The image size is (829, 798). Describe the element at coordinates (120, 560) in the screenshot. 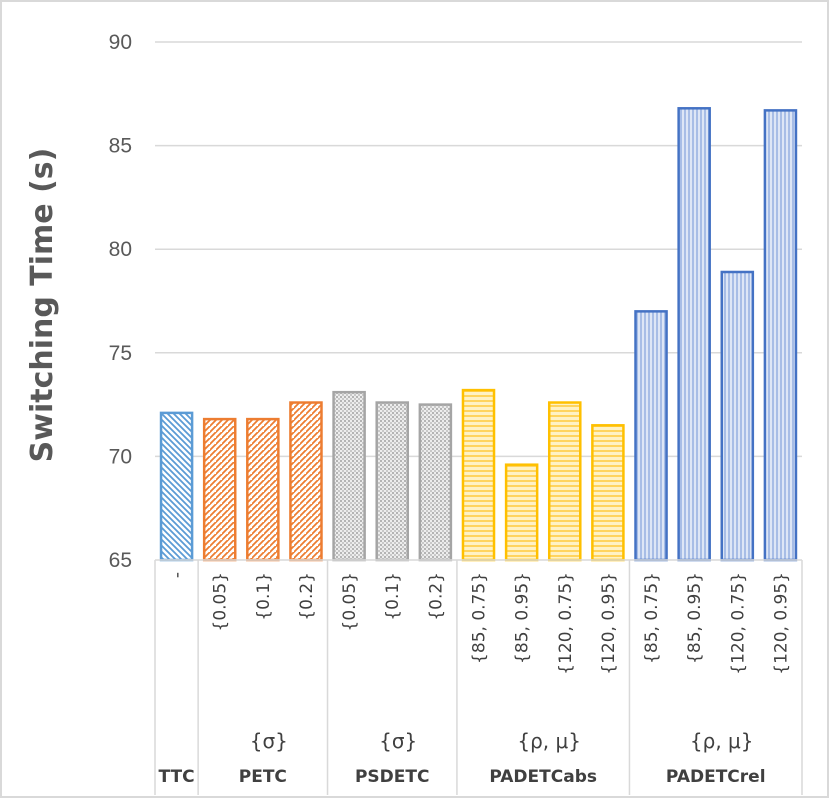

I see `y-tick-label: 65` at that location.